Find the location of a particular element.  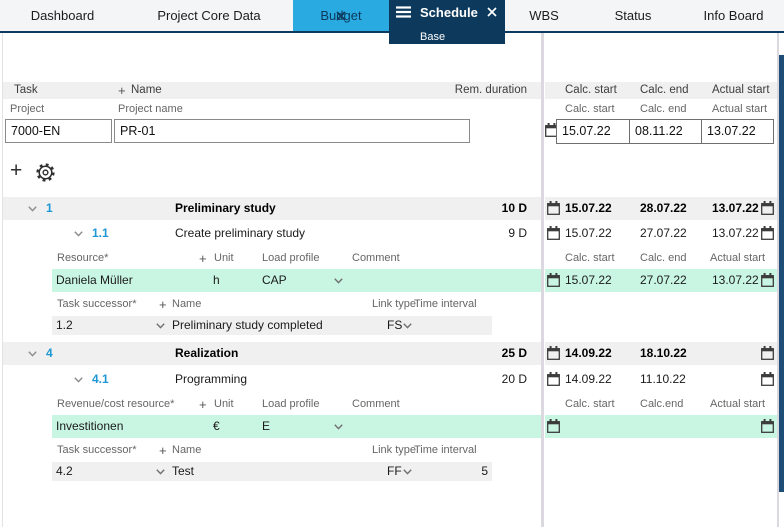

calc-end-value: 11.10.22 is located at coordinates (663, 379).